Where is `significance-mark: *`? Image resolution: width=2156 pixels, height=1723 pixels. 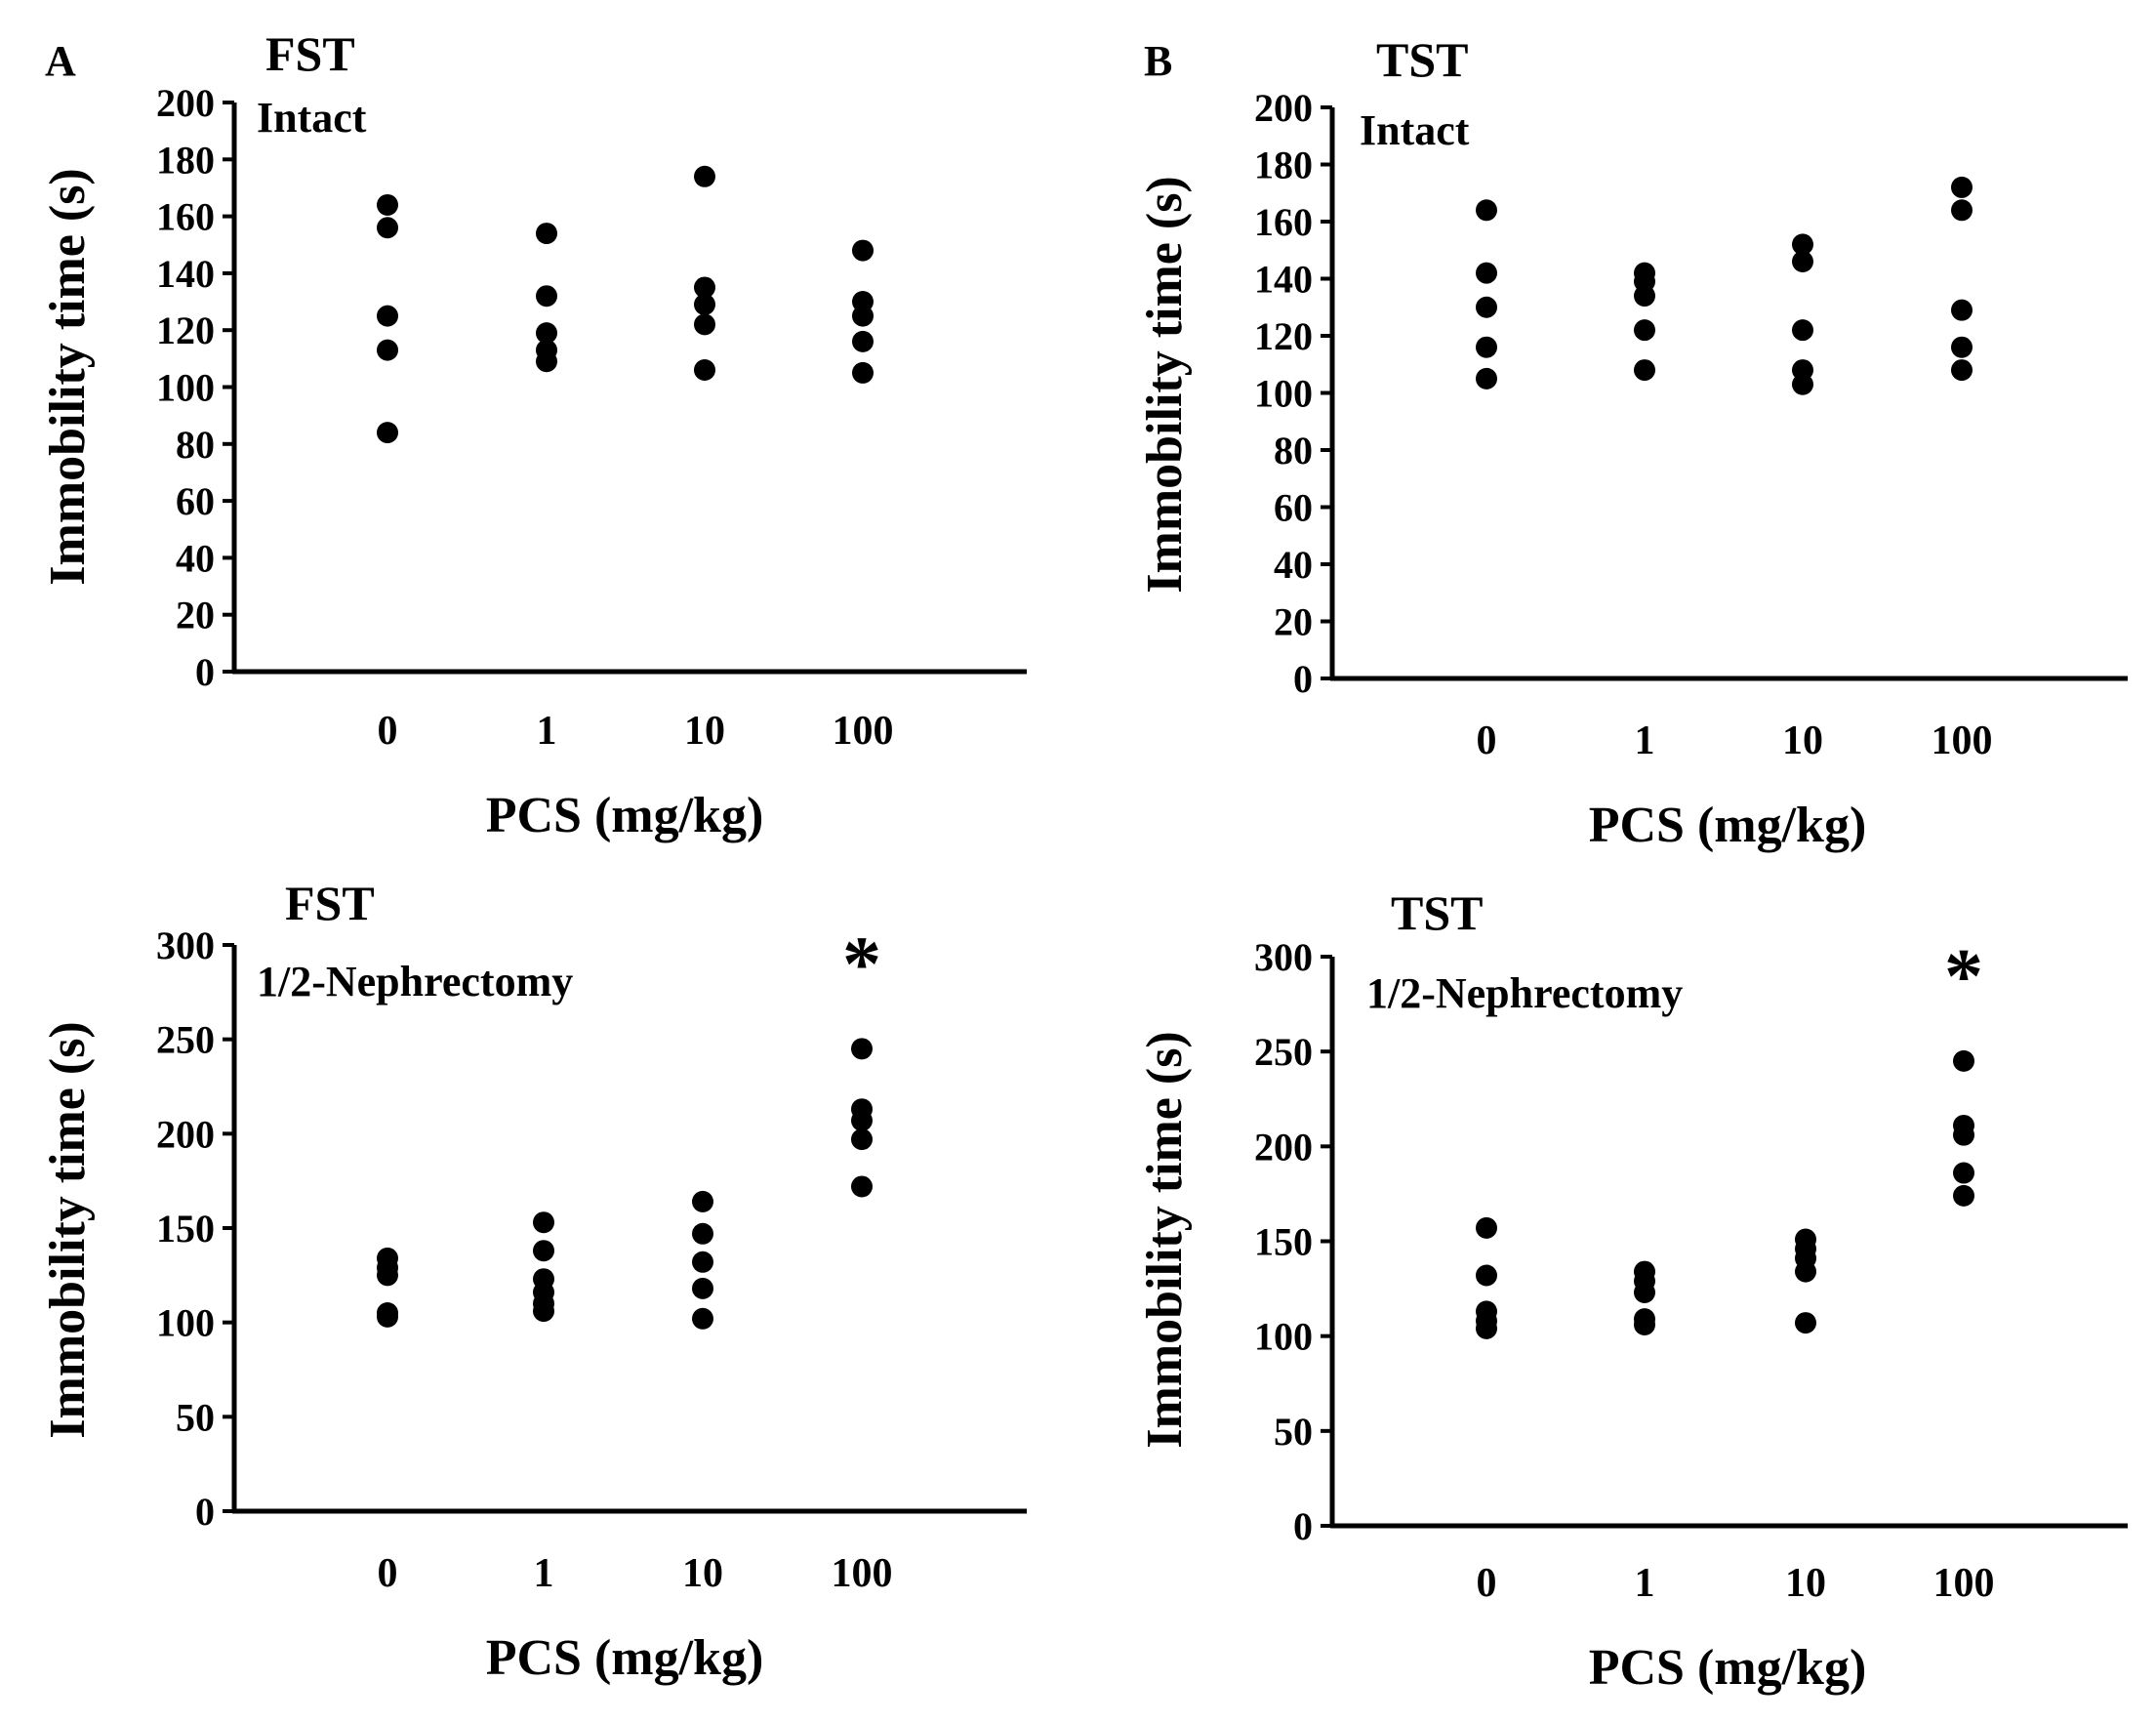
significance-mark: * is located at coordinates (1963, 977).